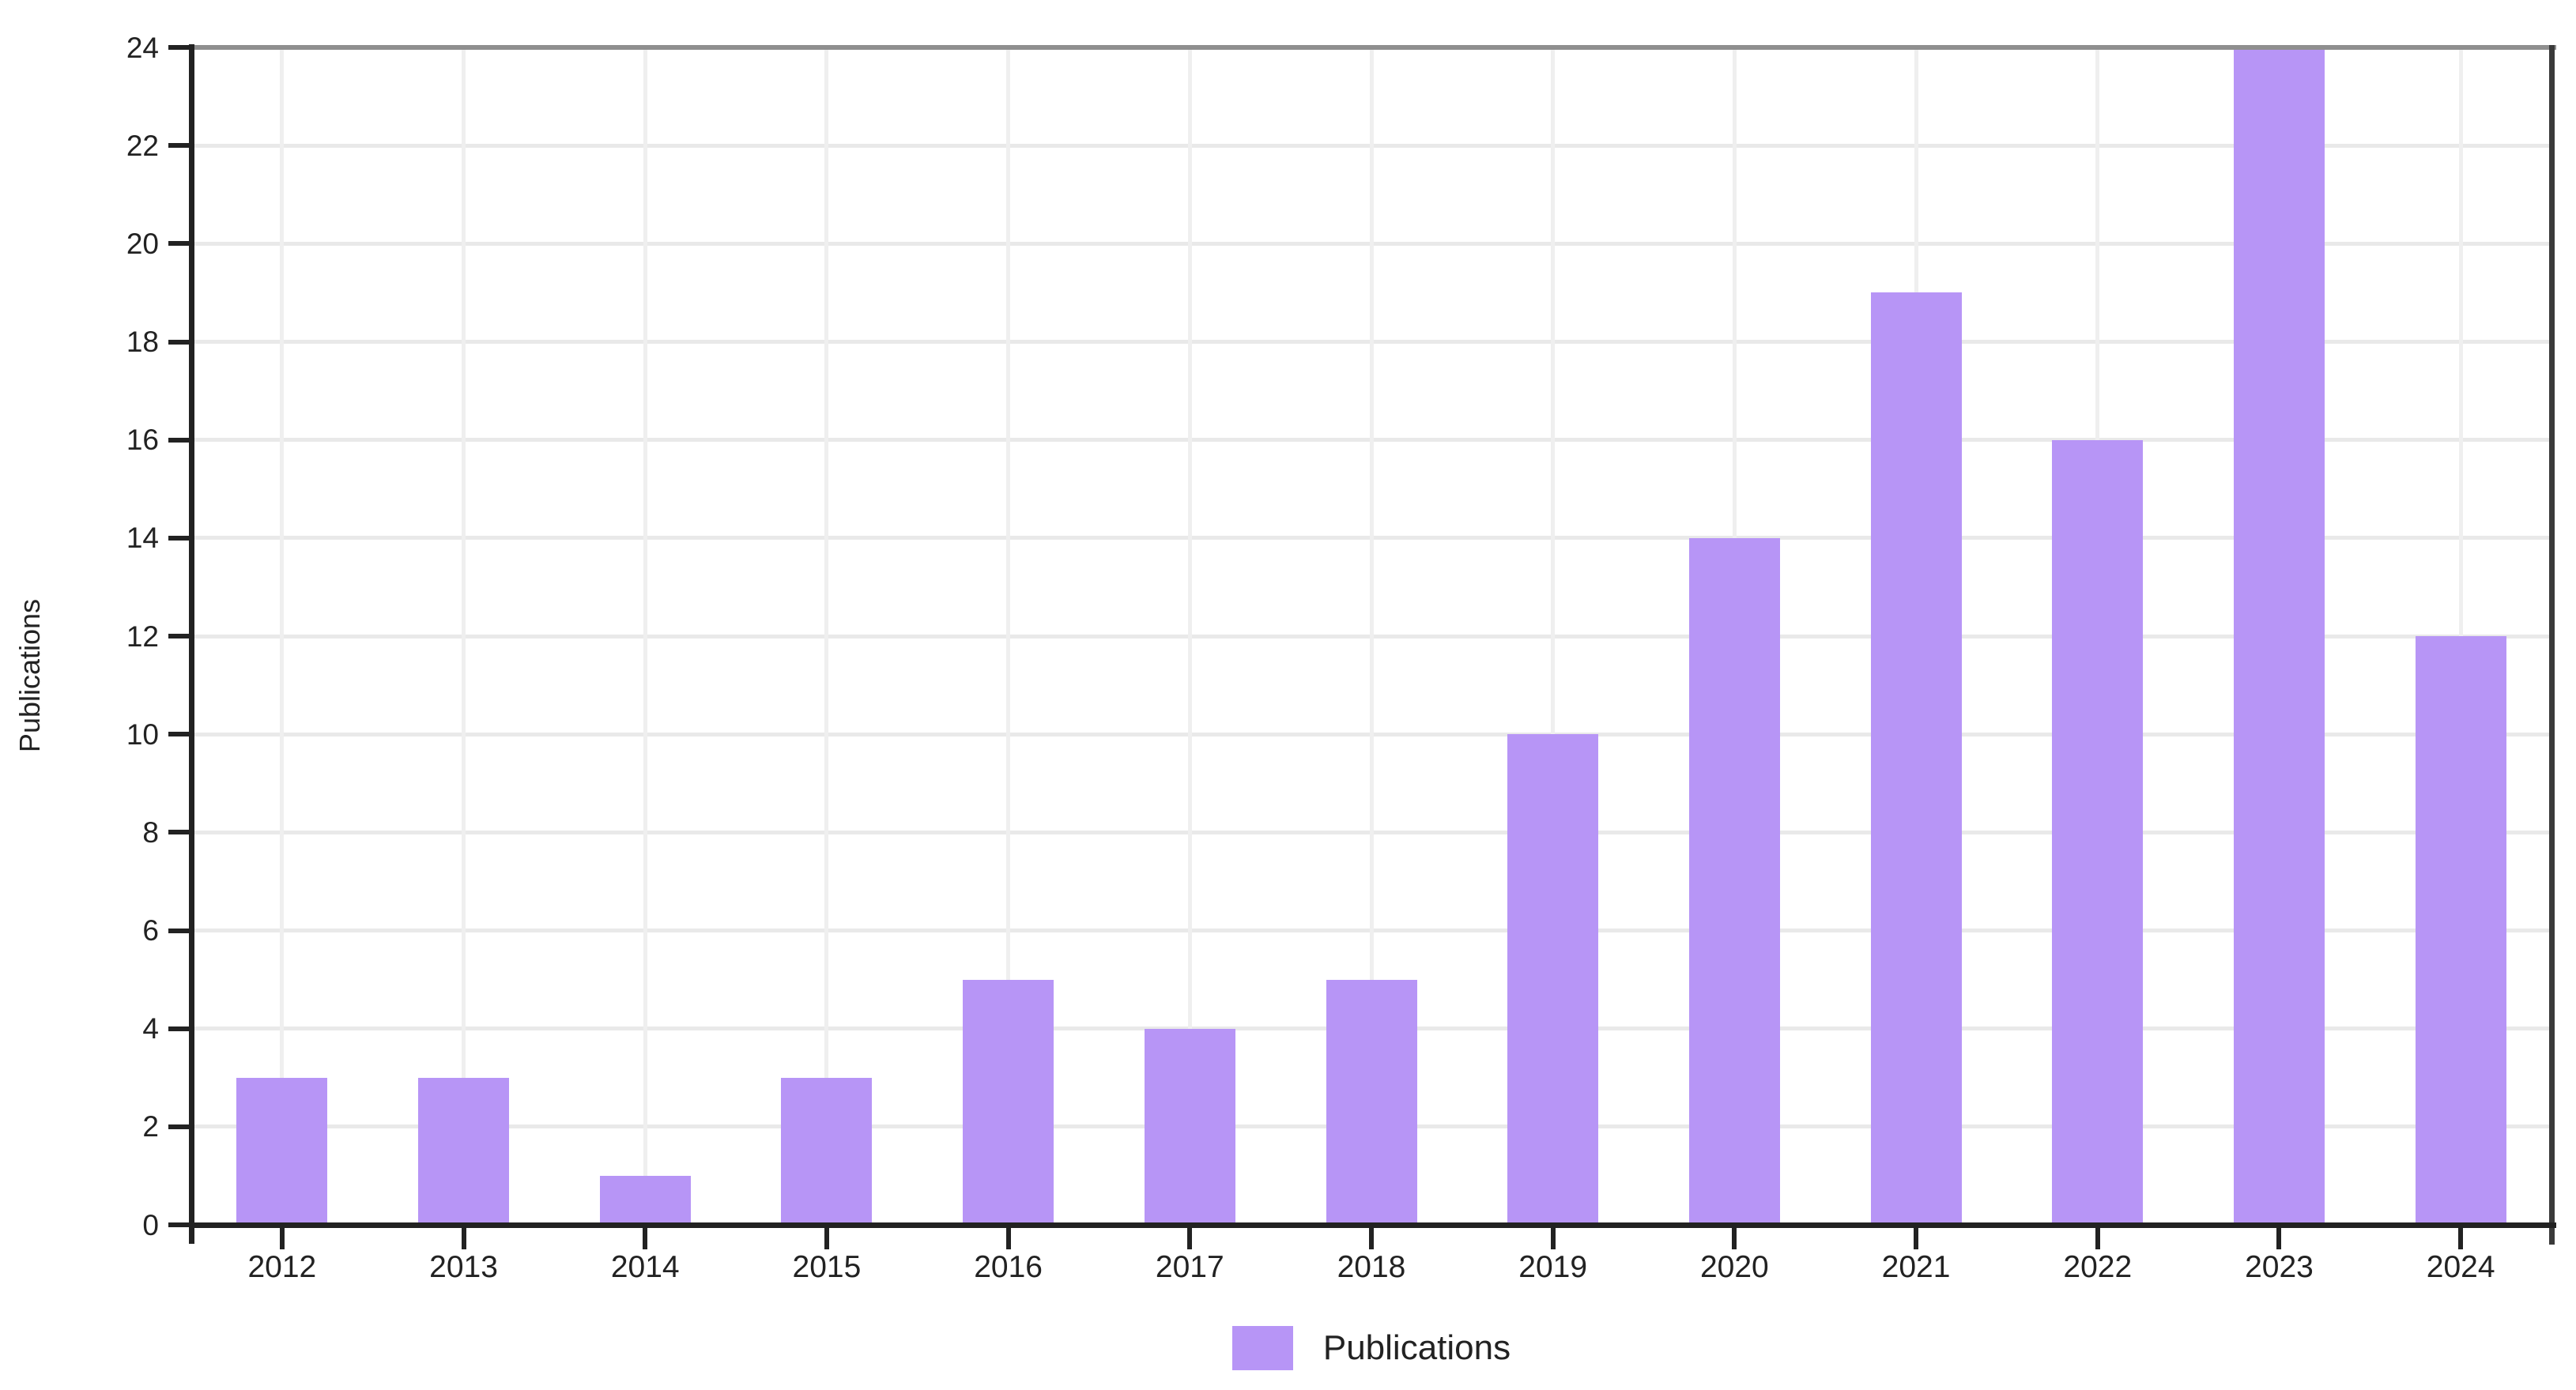 The image size is (2576, 1390). What do you see at coordinates (142, 734) in the screenshot?
I see `y-tick-label-10: 10` at bounding box center [142, 734].